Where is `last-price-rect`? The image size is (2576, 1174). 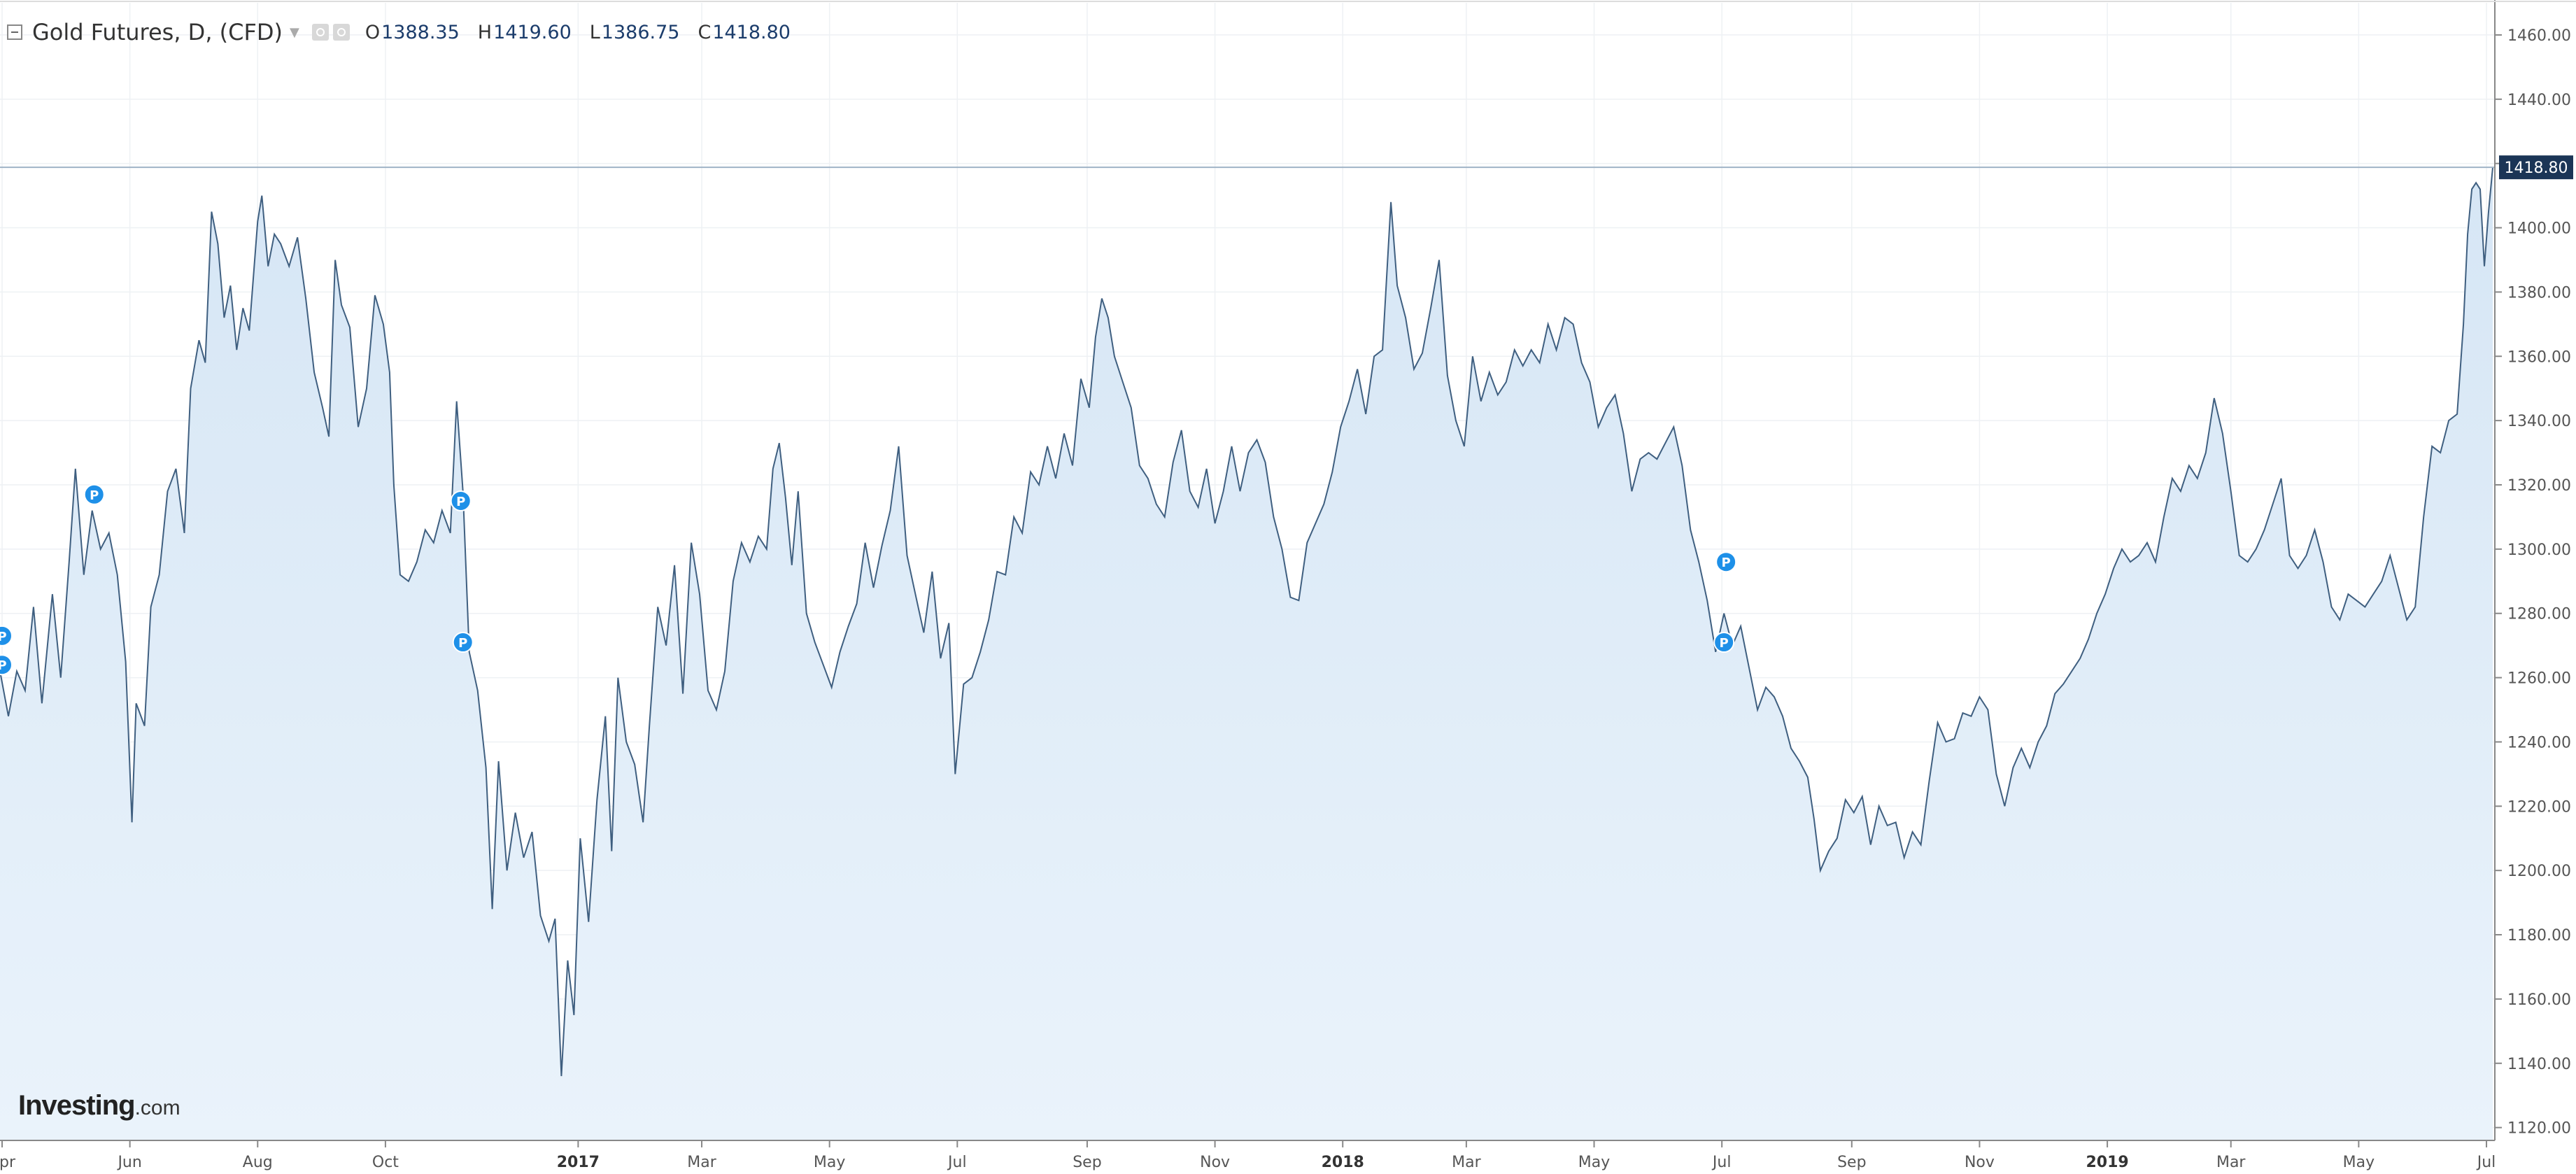 last-price-rect is located at coordinates (2536, 167).